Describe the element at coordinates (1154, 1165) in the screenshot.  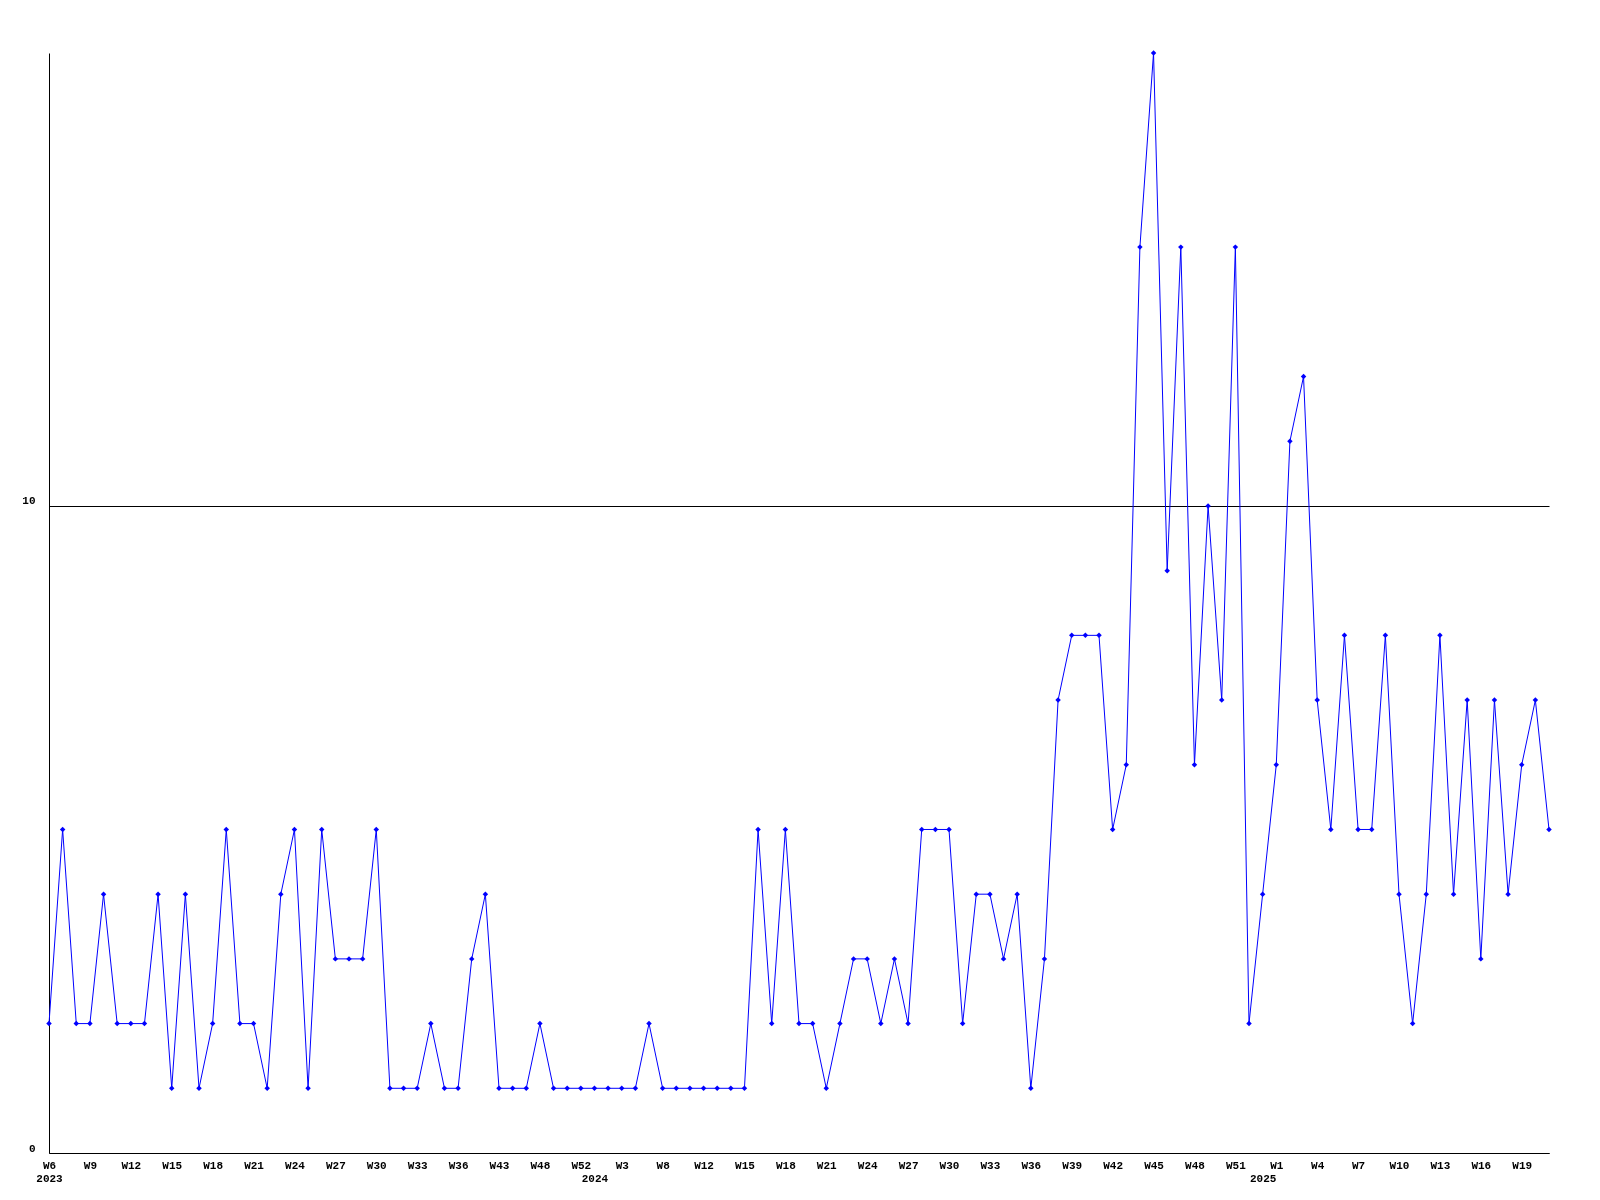
I see `x-tick-label: W45` at that location.